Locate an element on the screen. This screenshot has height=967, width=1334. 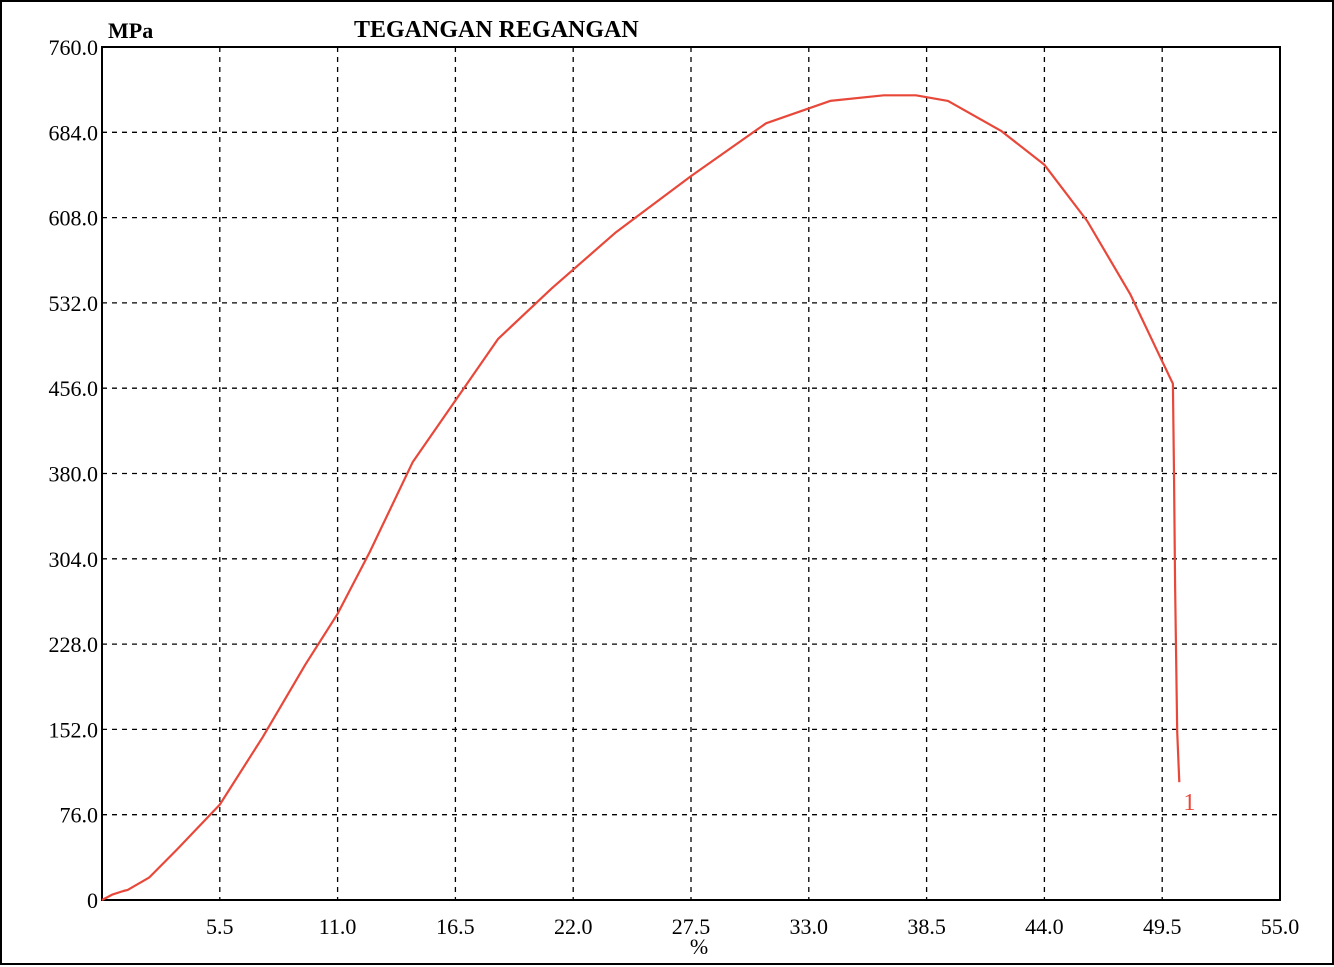
y-tick-label: 684.0 is located at coordinates (74, 132).